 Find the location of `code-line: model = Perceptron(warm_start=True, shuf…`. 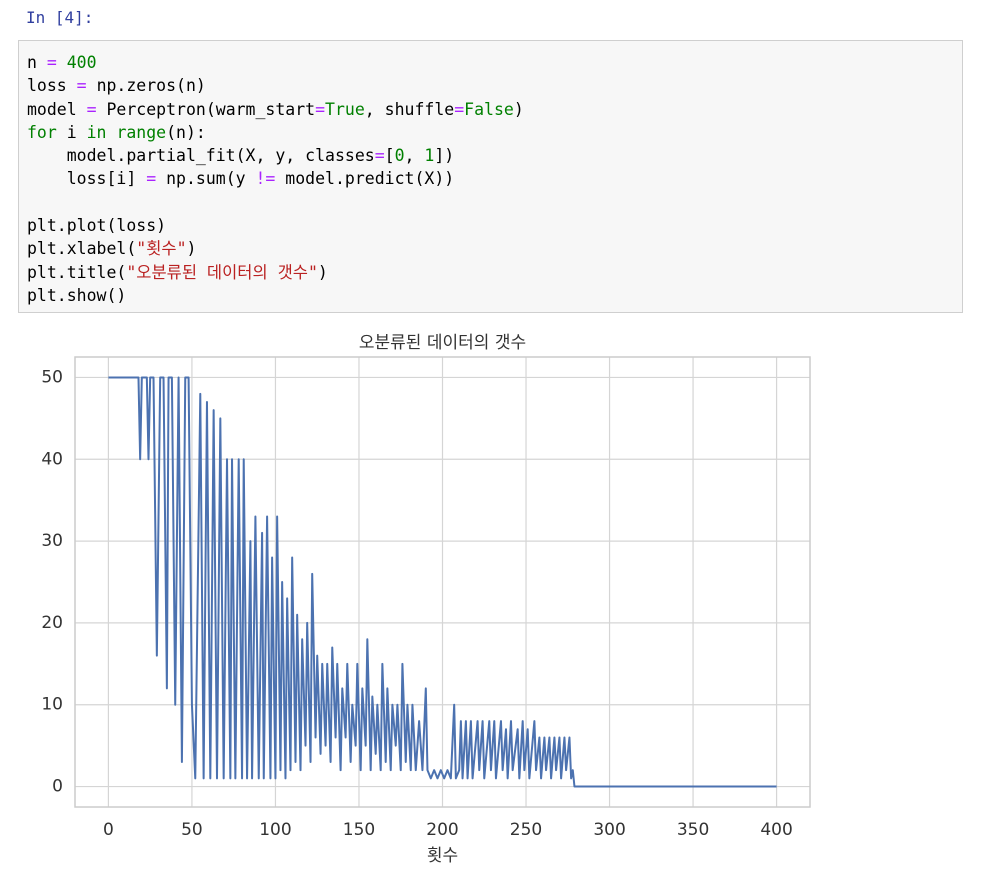

code-line: model = Perceptron(warm_start=True, shuf… is located at coordinates (275, 109).